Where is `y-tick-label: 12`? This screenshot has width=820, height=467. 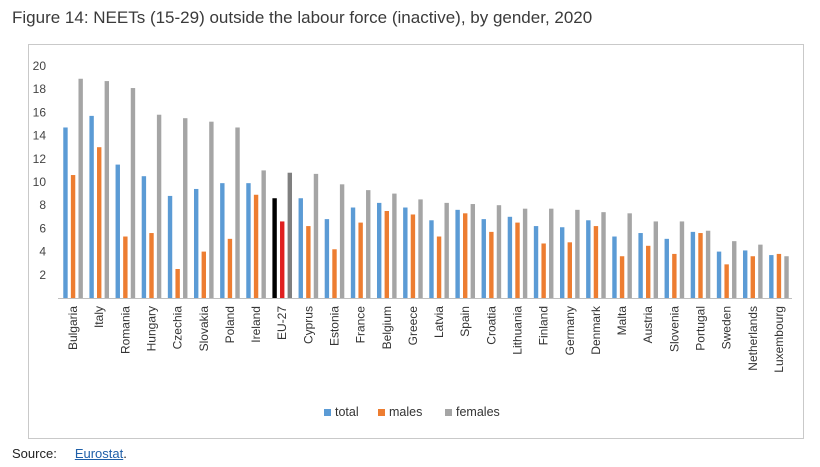 y-tick-label: 12 is located at coordinates (40, 159).